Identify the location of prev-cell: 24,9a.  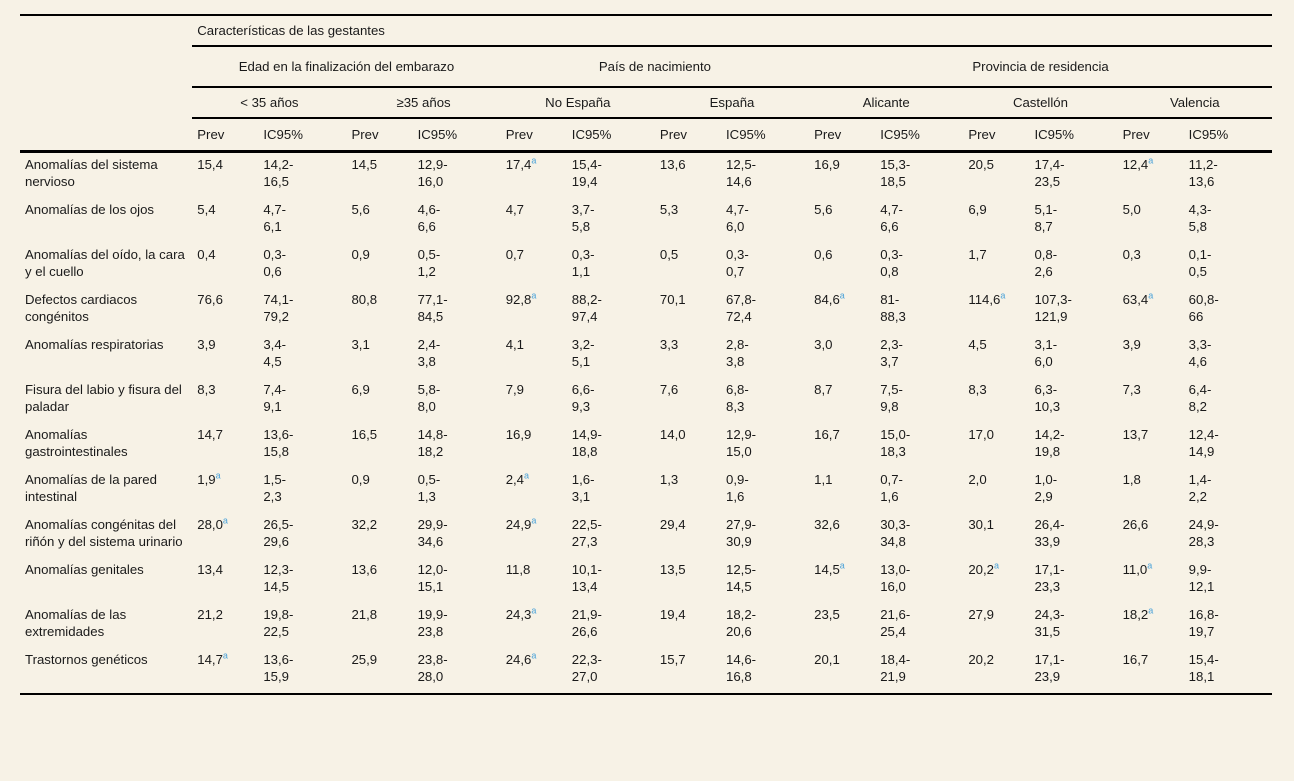
(521, 523).